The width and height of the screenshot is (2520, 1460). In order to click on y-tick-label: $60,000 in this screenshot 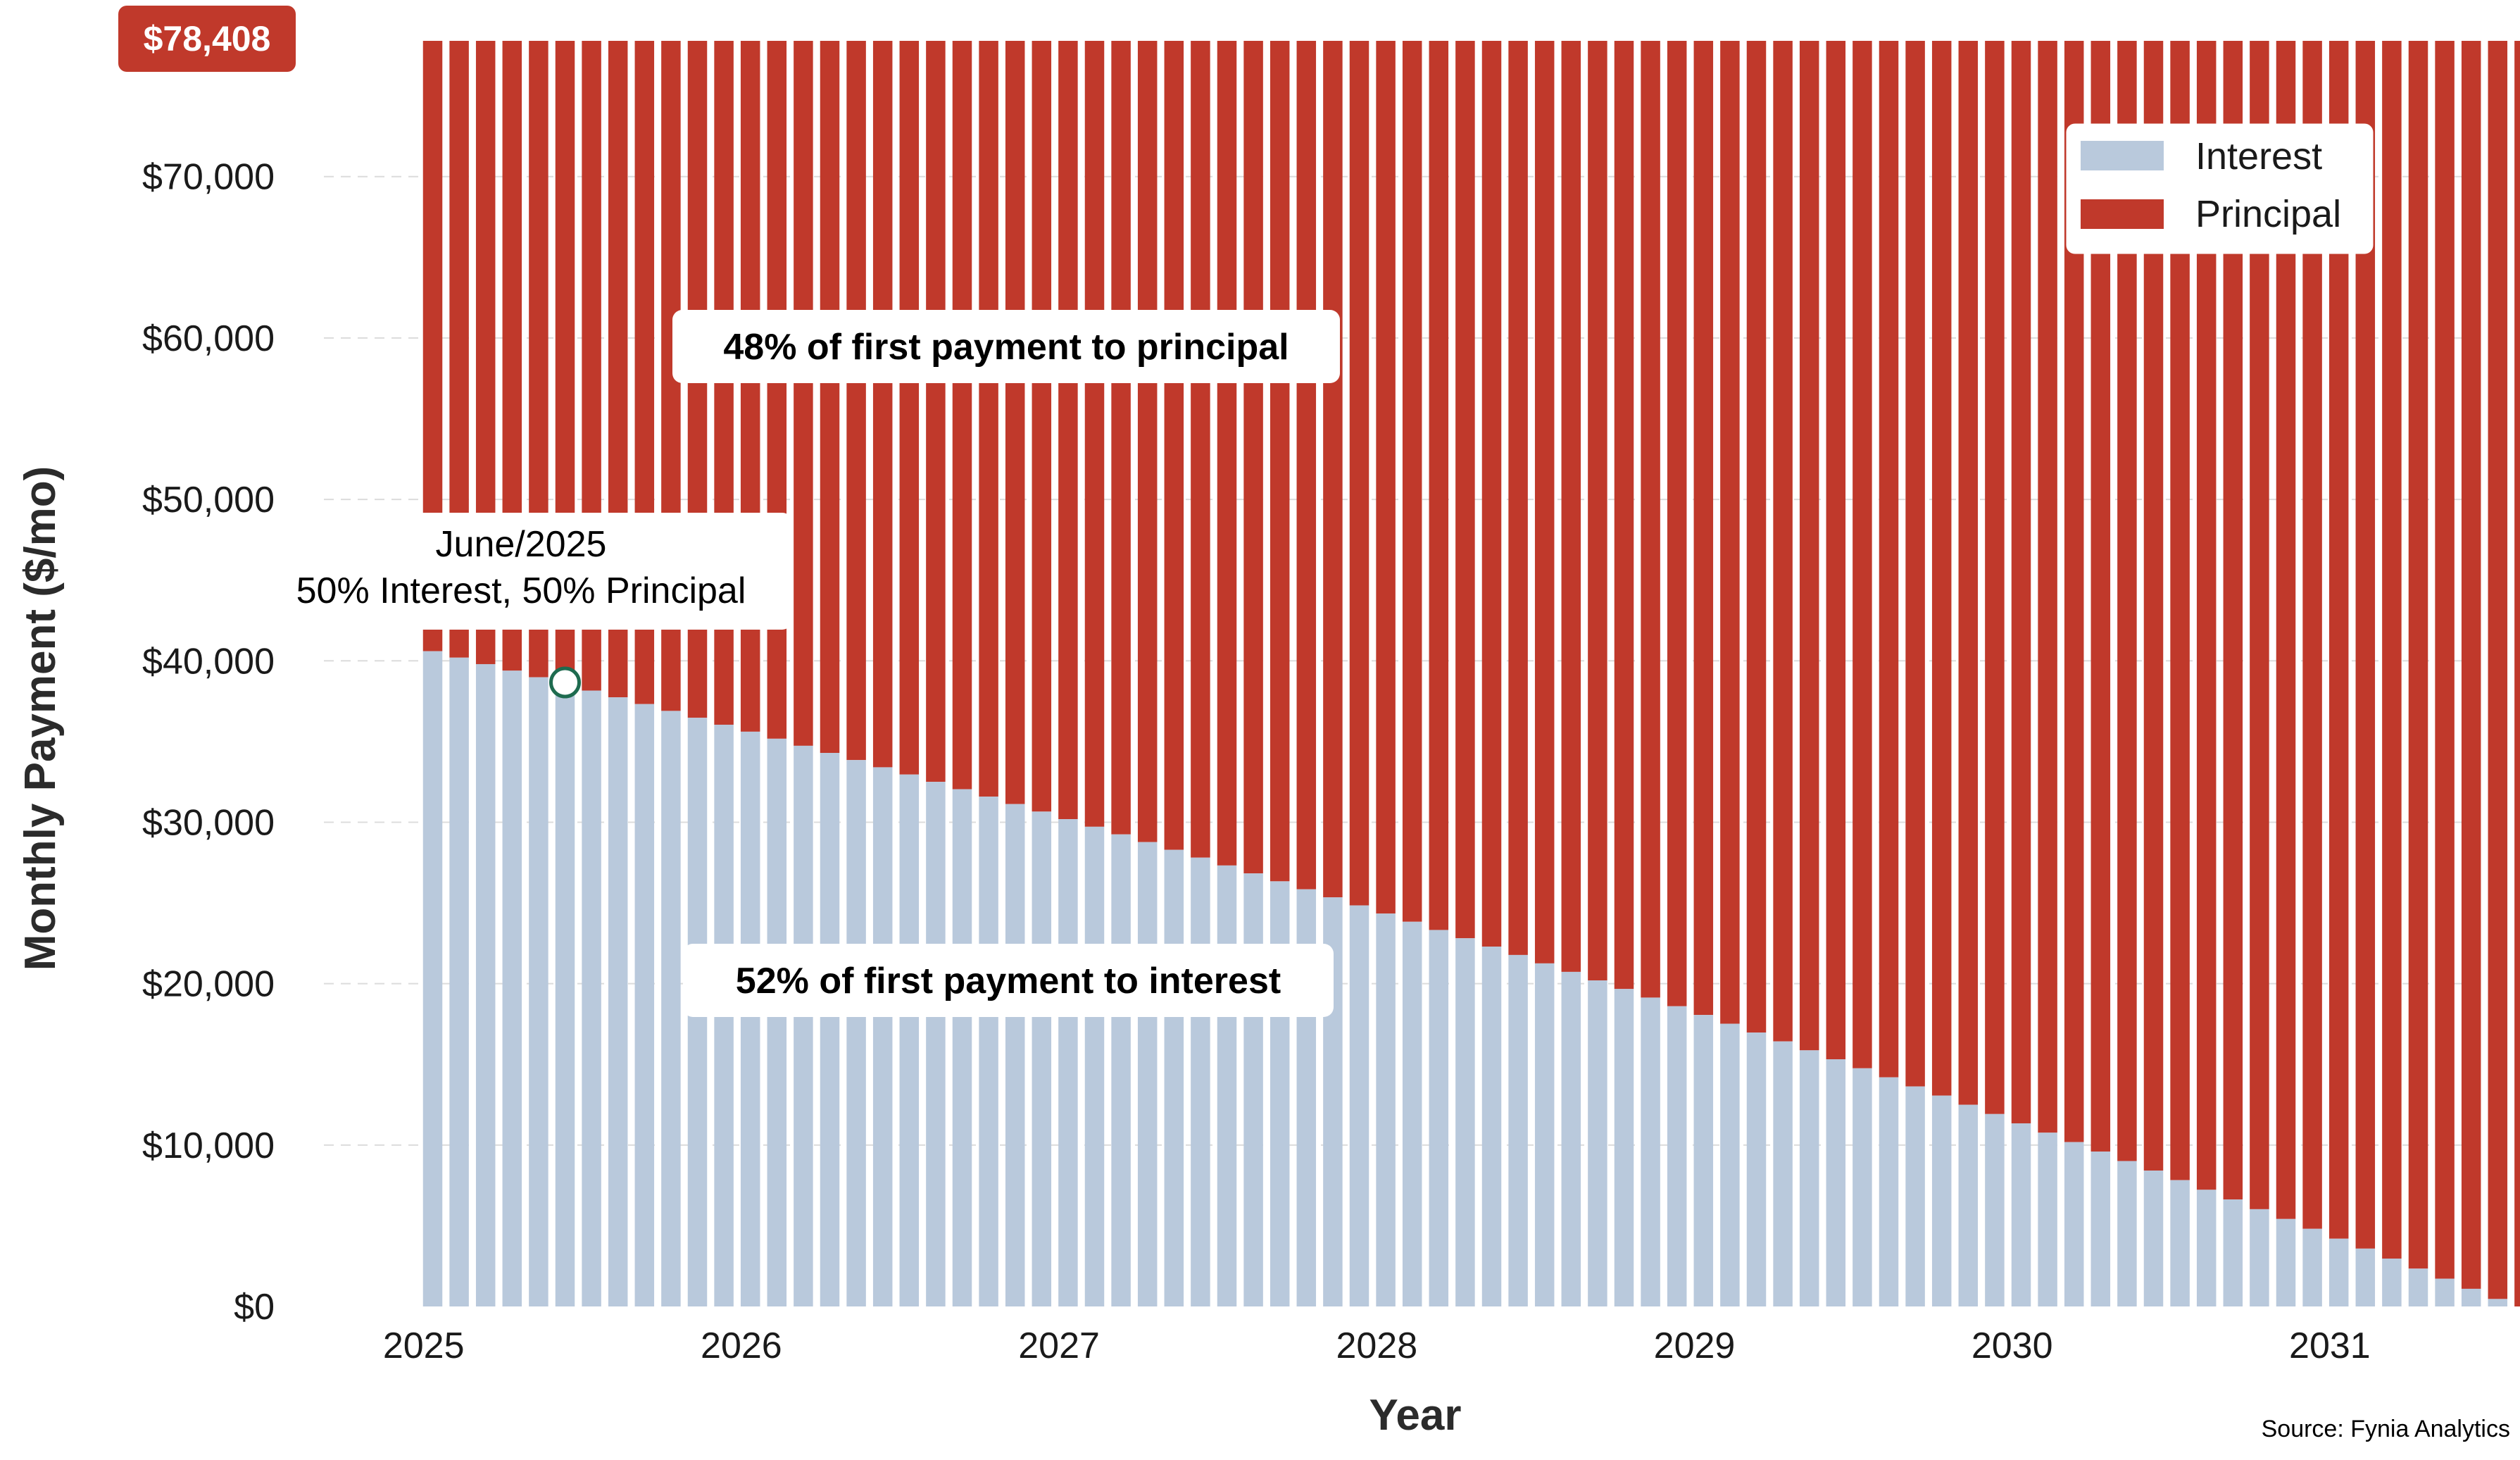, I will do `click(209, 338)`.